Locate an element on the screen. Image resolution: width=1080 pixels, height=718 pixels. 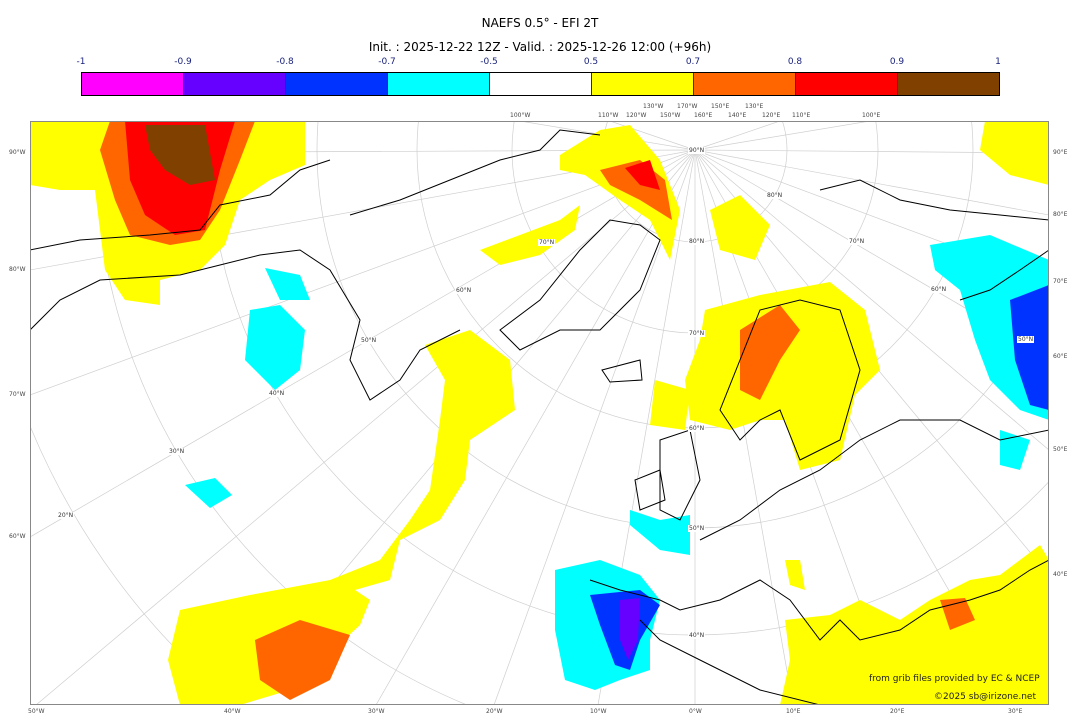
axis-label-right: 60°E is located at coordinates (1060, 356).